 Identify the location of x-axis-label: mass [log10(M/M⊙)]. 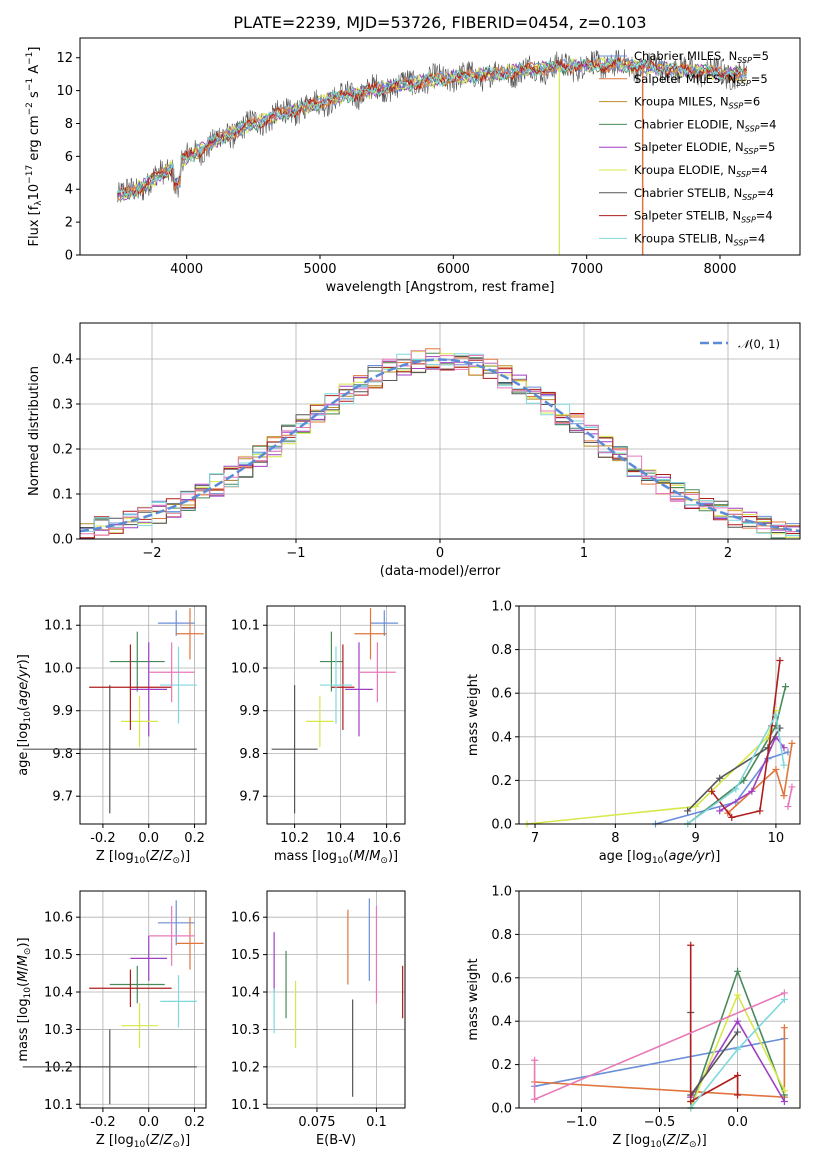
(336, 857).